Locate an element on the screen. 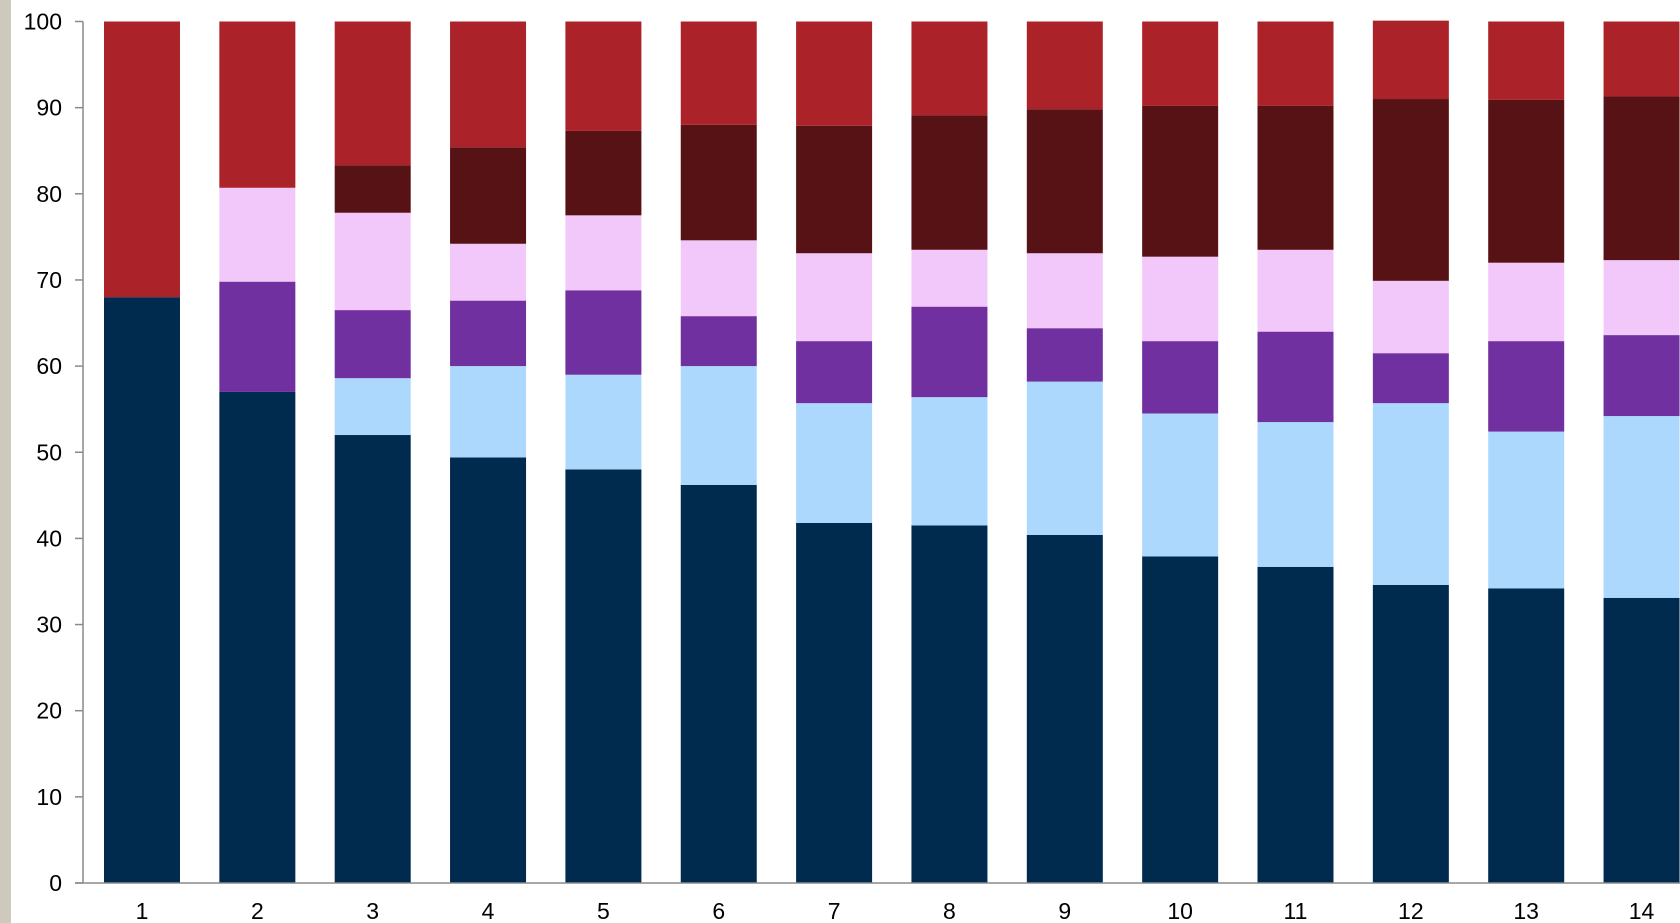 This screenshot has height=923, width=1680. bar-segment-3-s6 is located at coordinates (372, 93).